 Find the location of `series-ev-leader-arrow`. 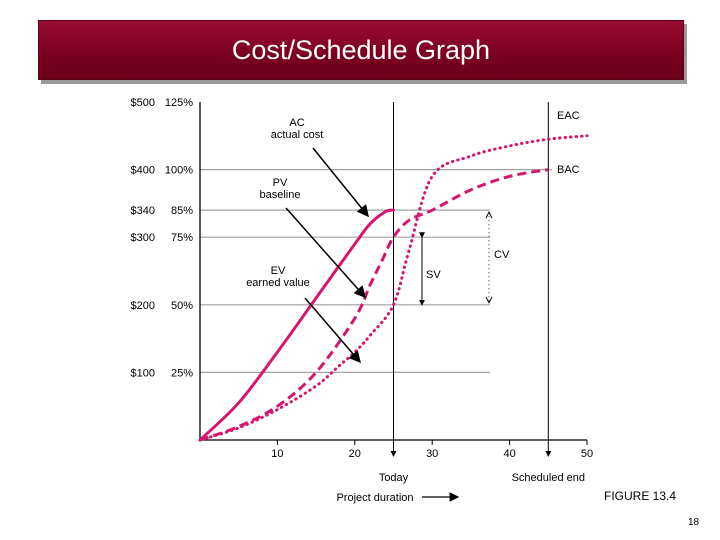

series-ev-leader-arrow is located at coordinates (332, 330).